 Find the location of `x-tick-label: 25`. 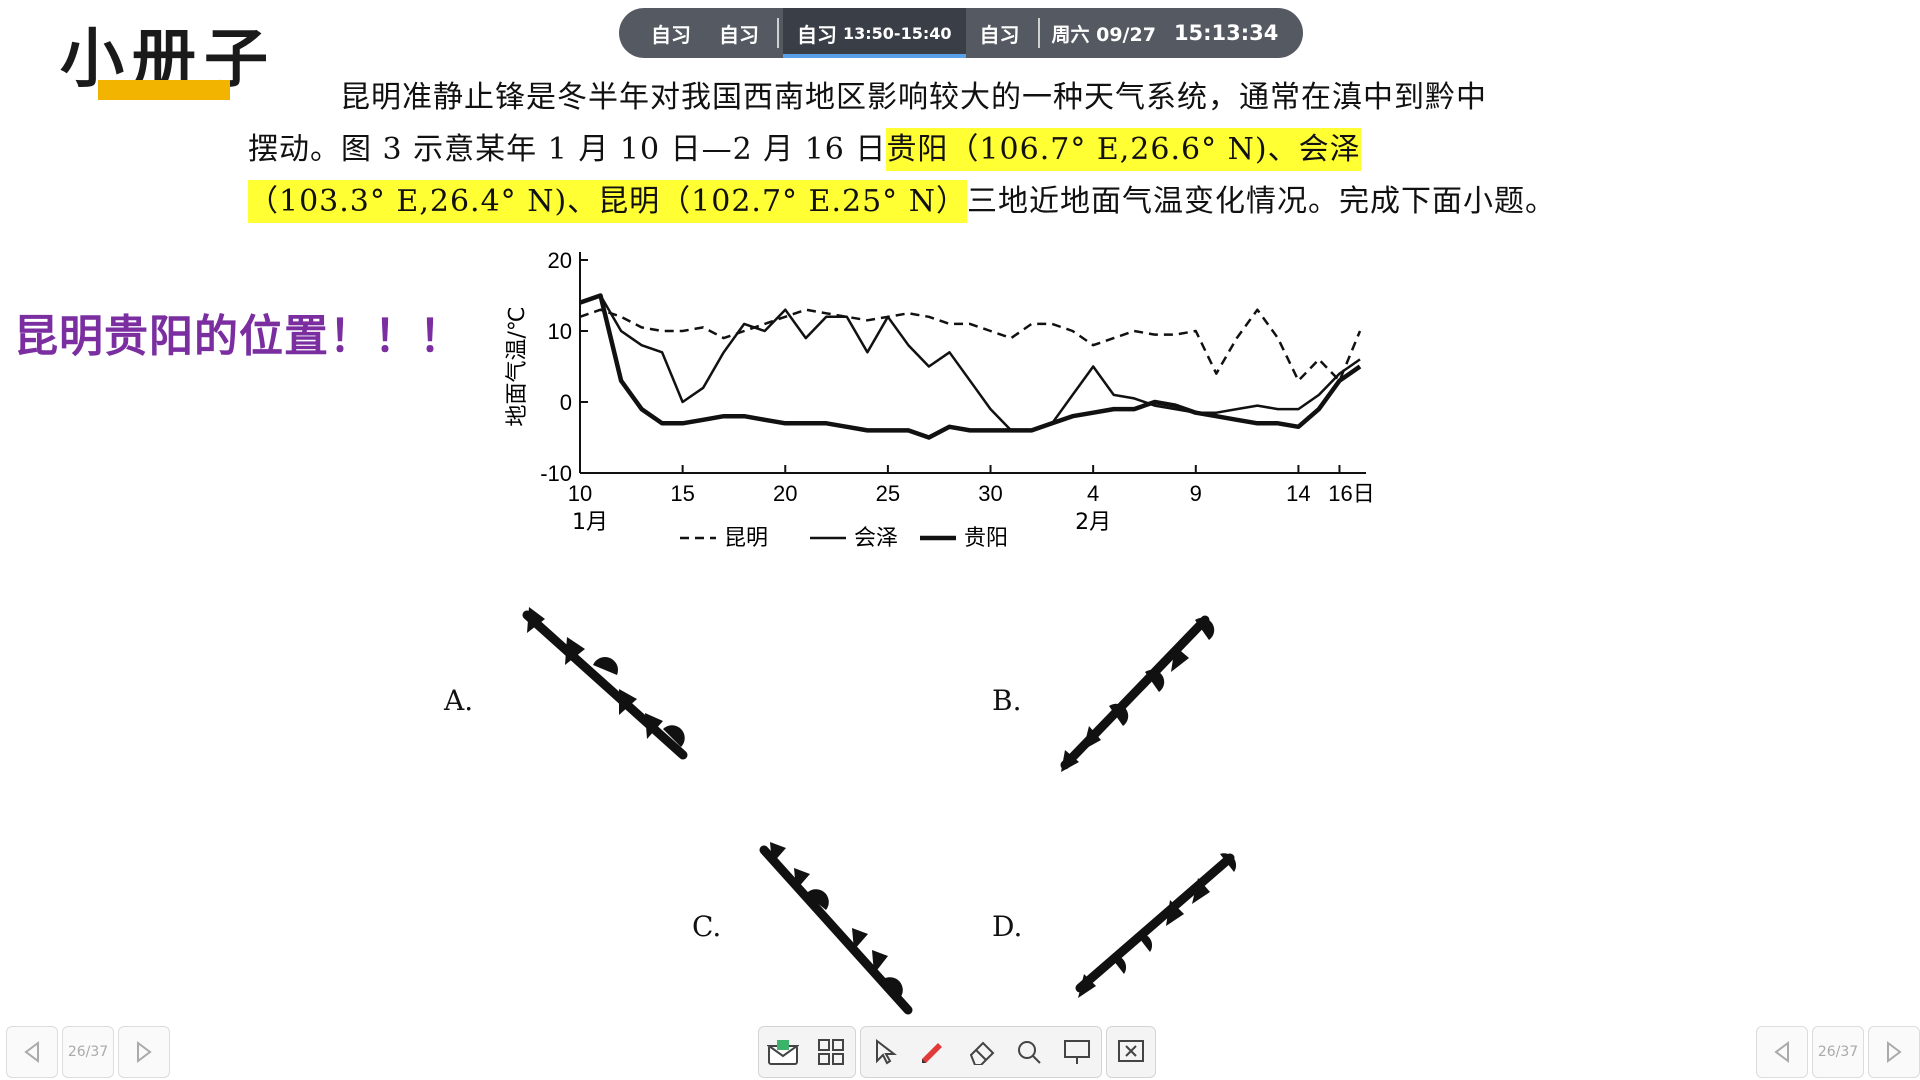

x-tick-label: 25 is located at coordinates (888, 493).